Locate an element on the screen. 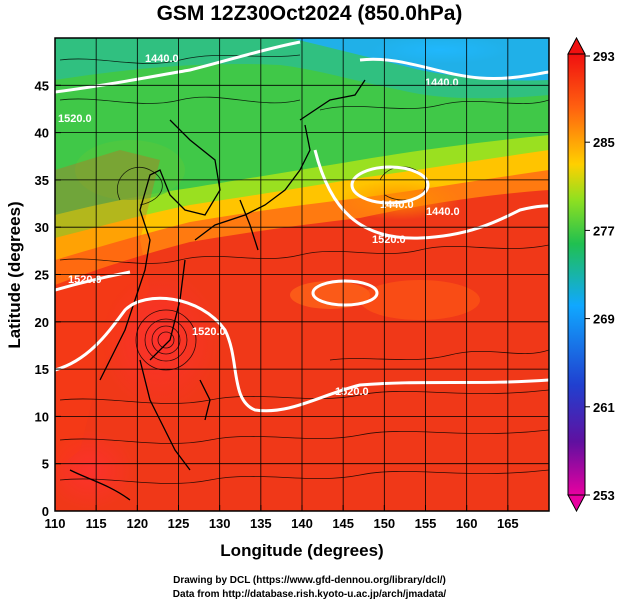 Image resolution: width=619 pixels, height=605 pixels. y-tick-label: 5 is located at coordinates (45, 464).